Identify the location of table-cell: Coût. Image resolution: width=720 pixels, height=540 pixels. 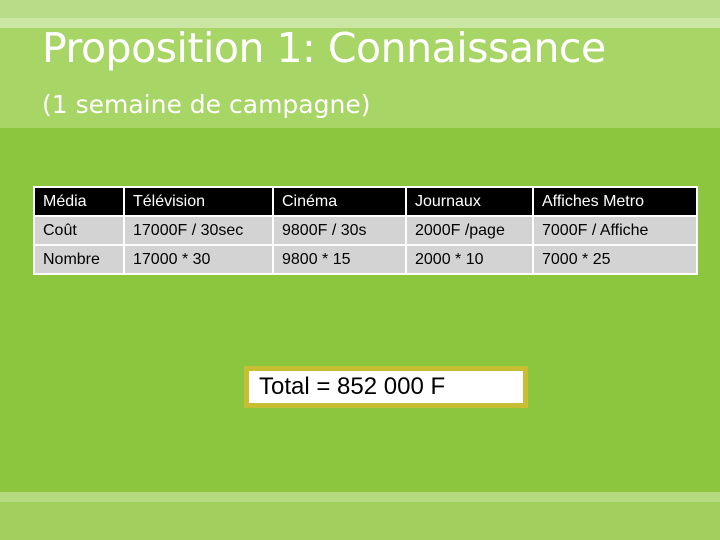
(79, 230).